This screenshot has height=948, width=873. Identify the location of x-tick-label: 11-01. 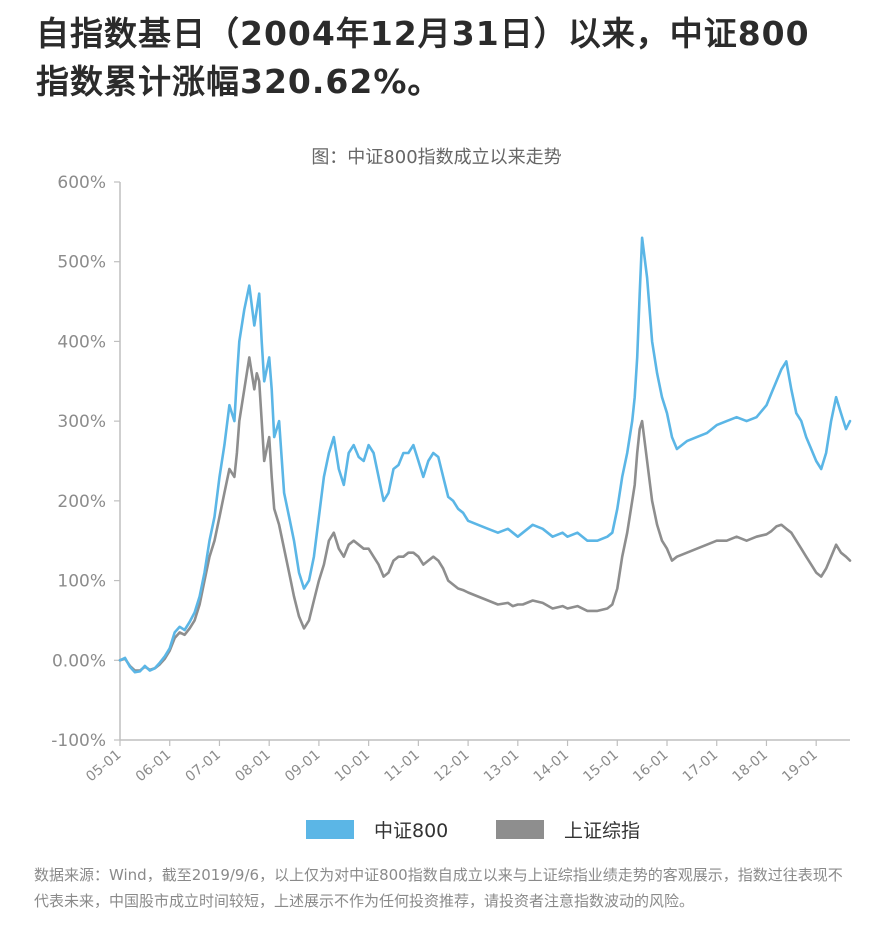
(401, 766).